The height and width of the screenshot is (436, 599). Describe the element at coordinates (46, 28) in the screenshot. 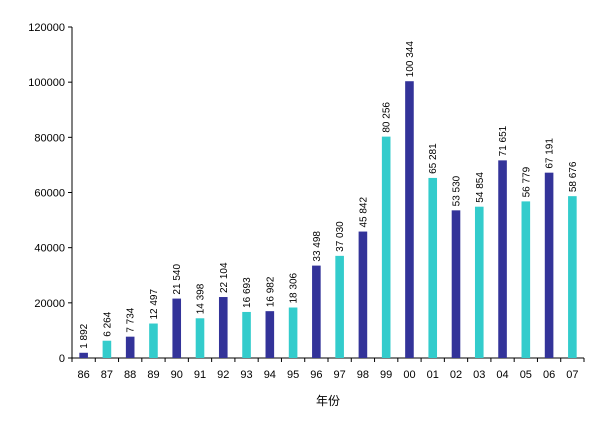

I see `y-tick-label: 120000` at that location.